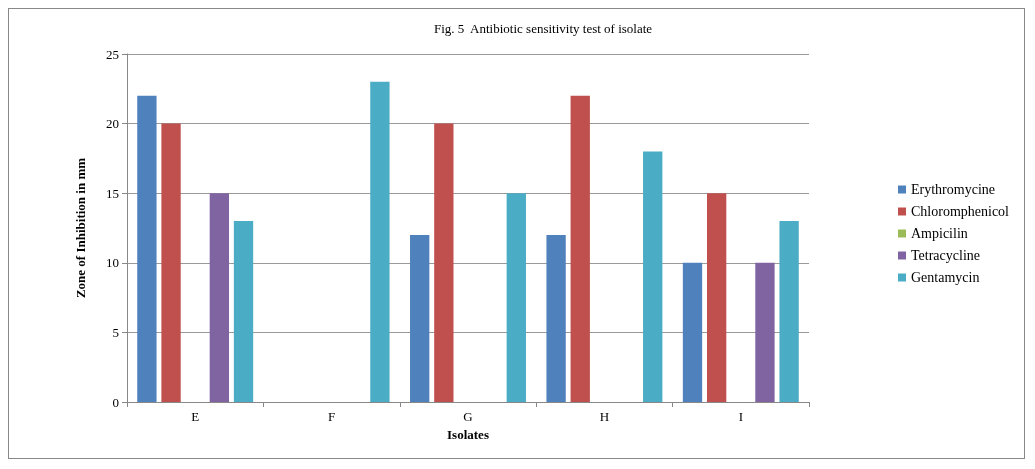 This screenshot has width=1035, height=469. Describe the element at coordinates (195, 416) in the screenshot. I see `x-tick-label: E` at that location.